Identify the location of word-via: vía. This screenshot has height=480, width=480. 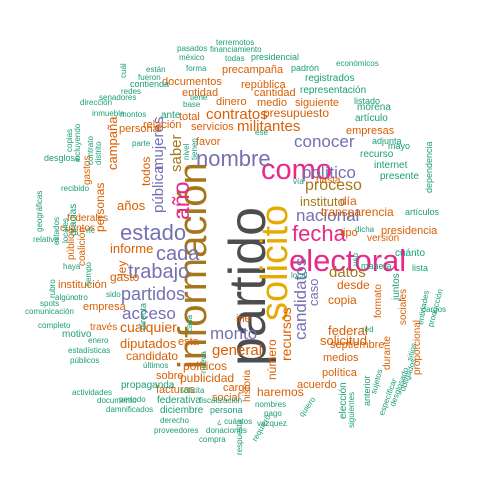
(298, 181).